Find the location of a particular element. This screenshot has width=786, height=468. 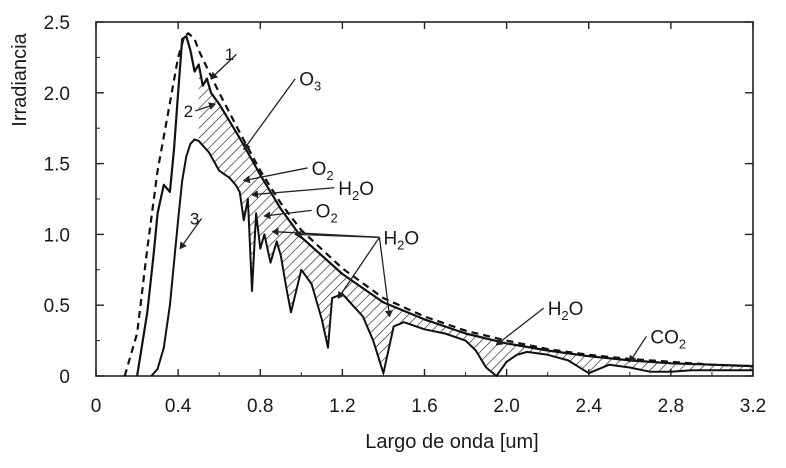

absorption-label: CO2 is located at coordinates (668, 339).